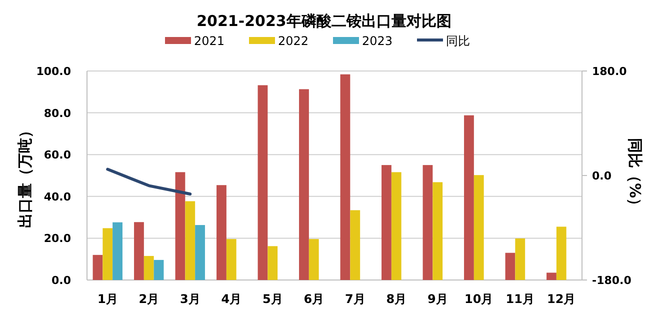 The height and width of the screenshot is (321, 649). What do you see at coordinates (25, 175) in the screenshot?
I see `y-axis-title: 出口量（万吨）` at bounding box center [25, 175].